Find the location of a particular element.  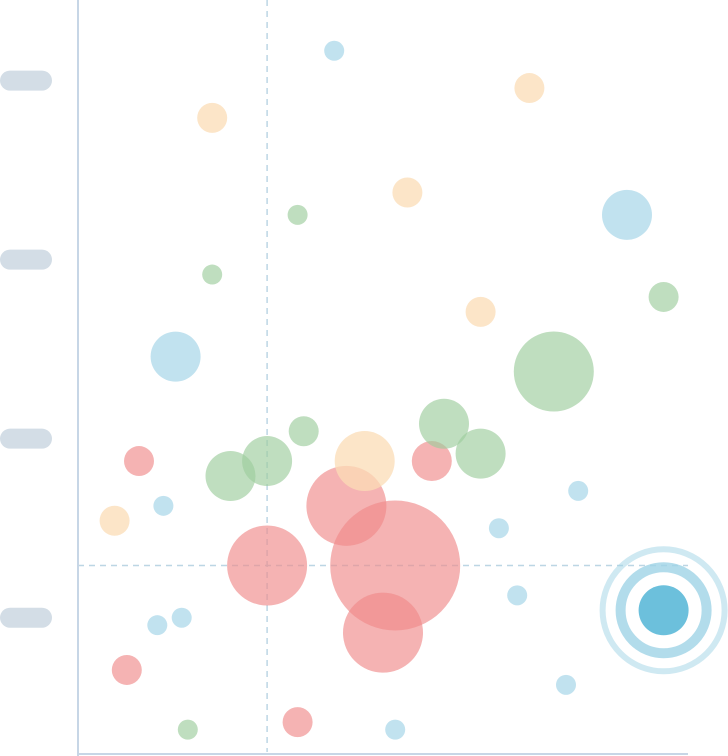

highlight-bubble is located at coordinates (663, 610).